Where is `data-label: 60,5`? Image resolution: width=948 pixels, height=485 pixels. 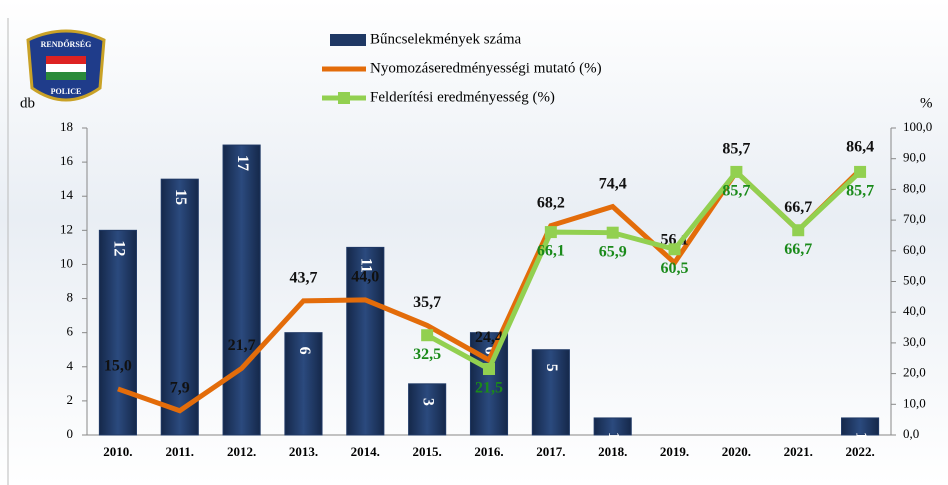
data-label: 60,5 is located at coordinates (675, 268).